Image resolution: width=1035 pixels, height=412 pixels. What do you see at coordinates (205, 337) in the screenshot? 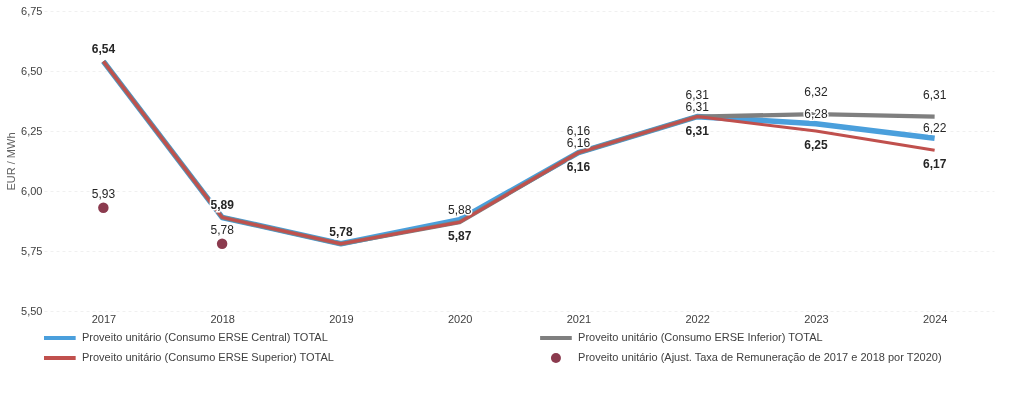
I see `legend-label: Proveito unitário (Consumo ERSE Central) TOTAL` at bounding box center [205, 337].